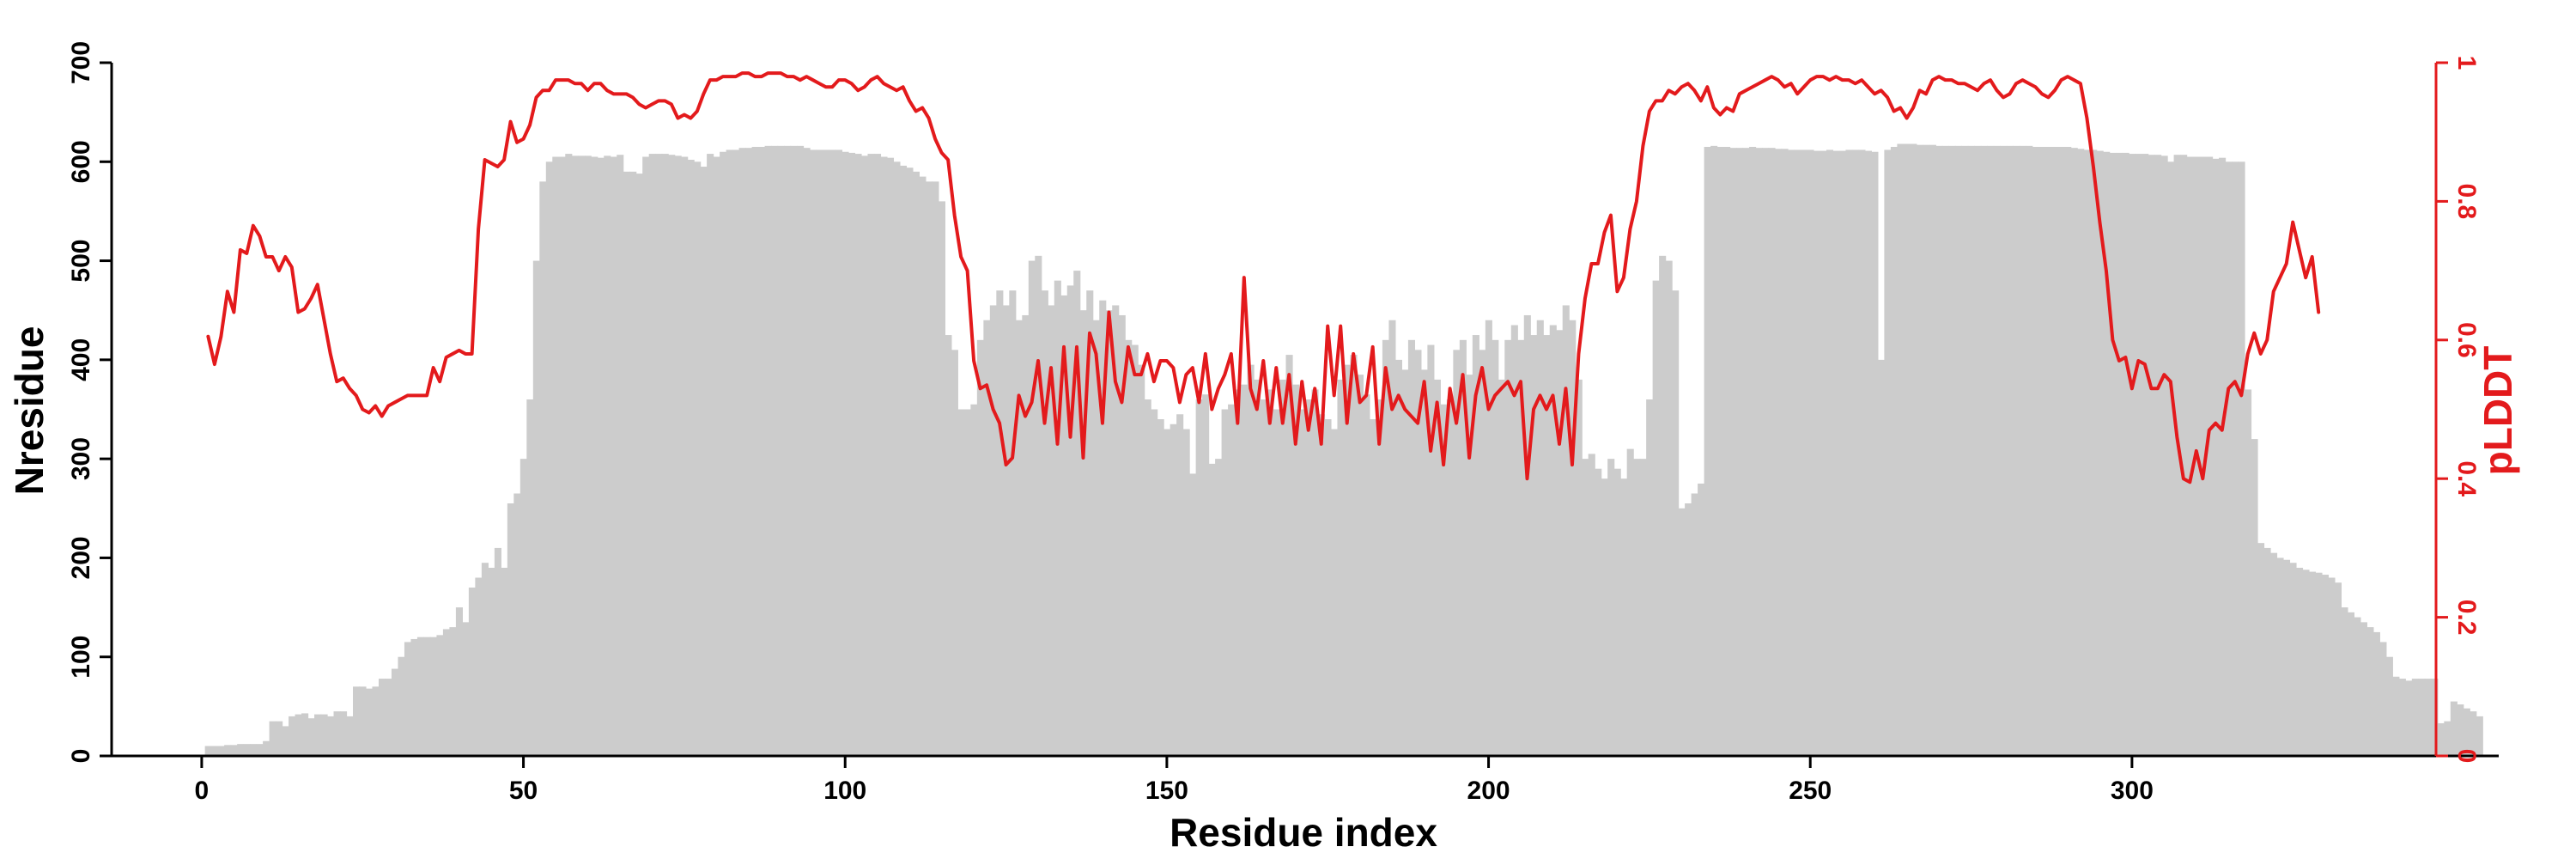 This screenshot has width=2576, height=859. I want to click on x-tick-label-0: 0, so click(202, 791).